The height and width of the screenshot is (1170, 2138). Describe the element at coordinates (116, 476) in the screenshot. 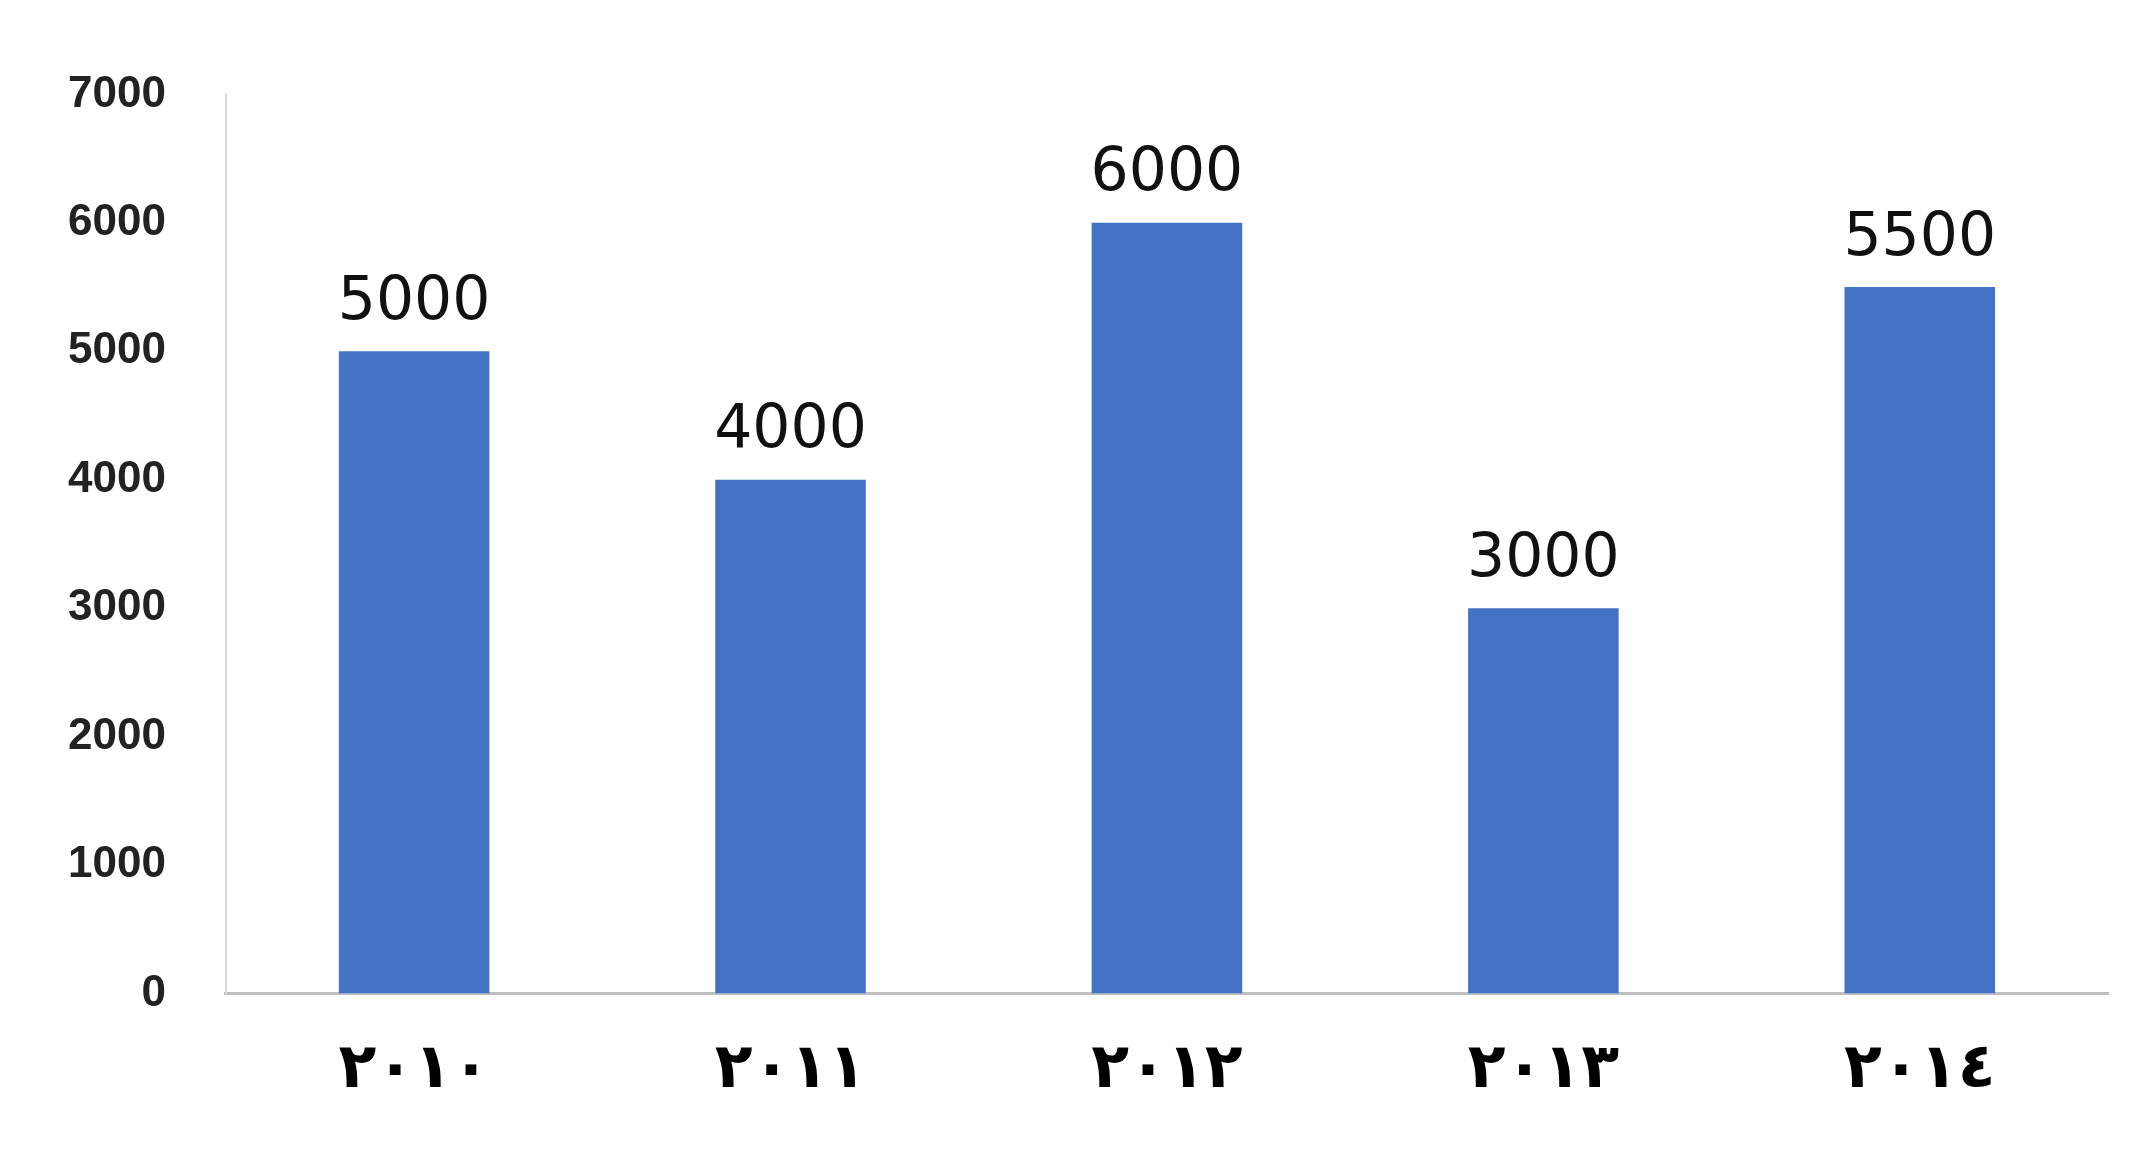

I see `y-tick-label: 4000` at that location.